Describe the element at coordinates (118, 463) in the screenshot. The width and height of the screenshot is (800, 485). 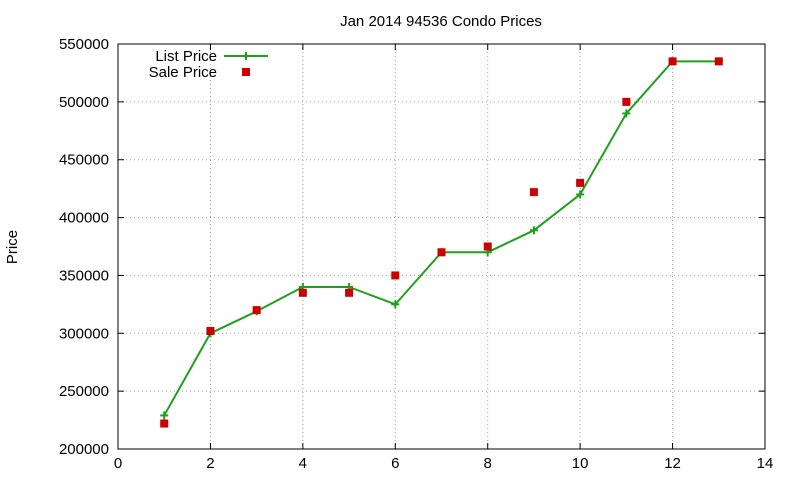
I see `x-tick-label: 0` at that location.